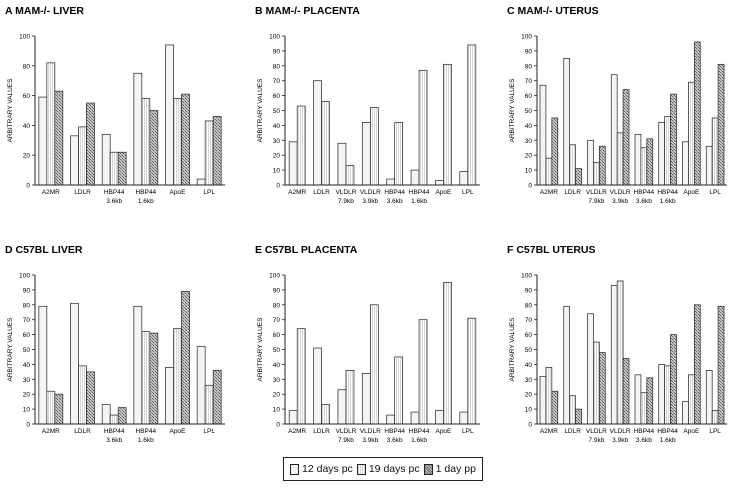 The image size is (740, 489). What do you see at coordinates (620, 431) in the screenshot?
I see `x-tick-label: VLDLR` at bounding box center [620, 431].